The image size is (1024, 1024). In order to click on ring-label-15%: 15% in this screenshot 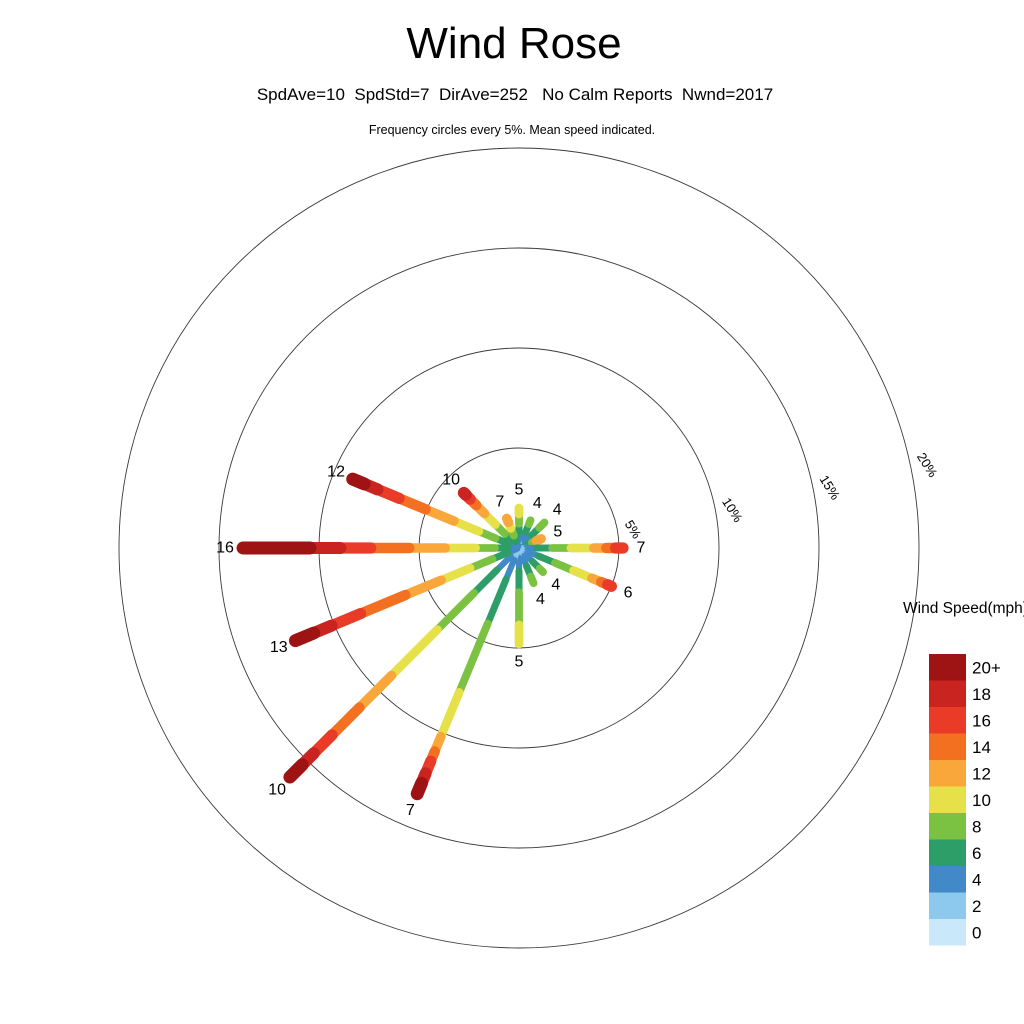, I will do `click(830, 487)`.